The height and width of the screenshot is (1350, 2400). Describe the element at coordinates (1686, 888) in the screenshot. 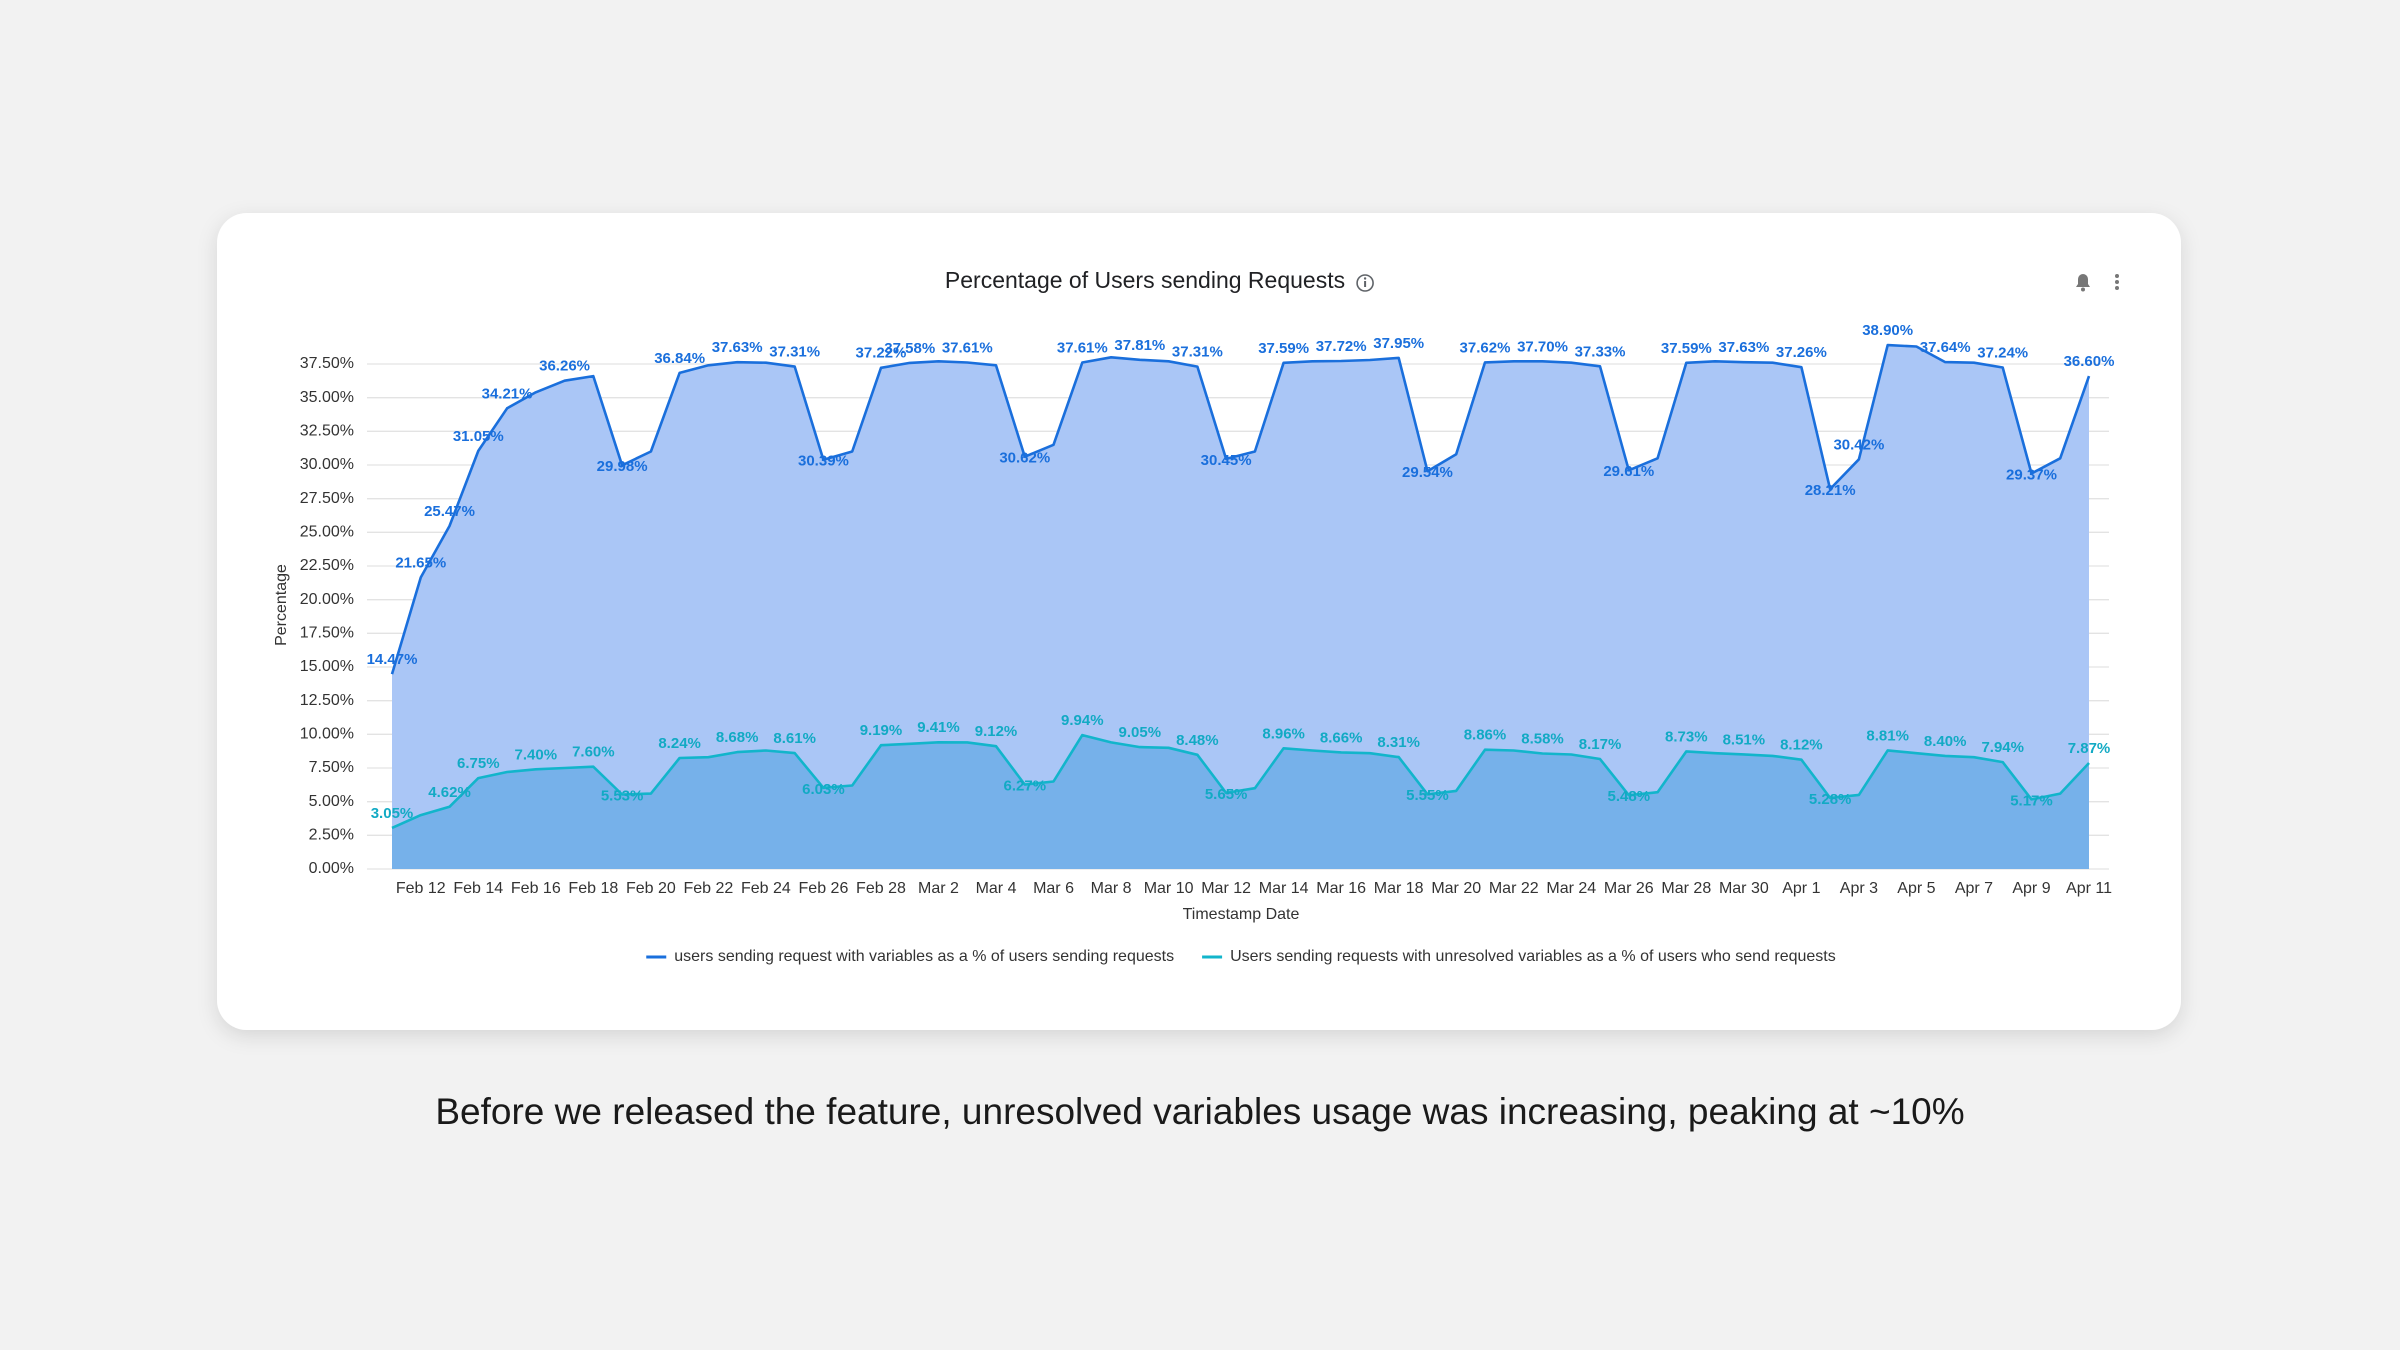

I see `x-tick-label: Mar 28` at that location.